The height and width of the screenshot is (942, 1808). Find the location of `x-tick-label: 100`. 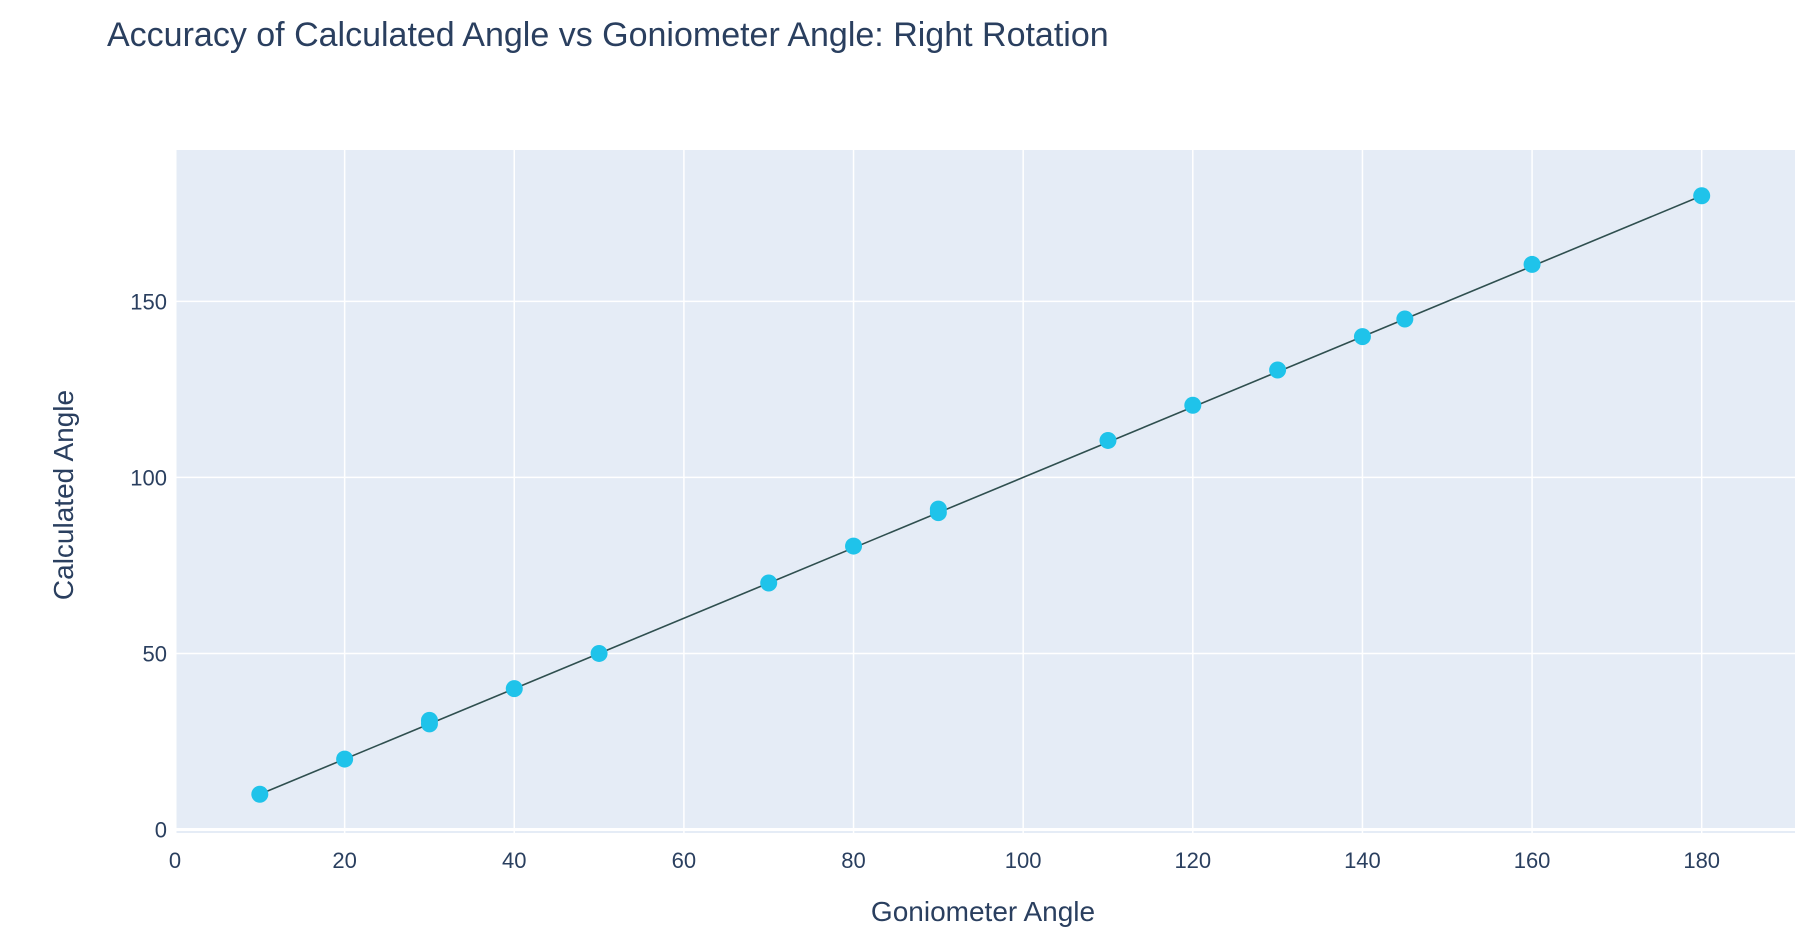

x-tick-label: 100 is located at coordinates (1023, 860).